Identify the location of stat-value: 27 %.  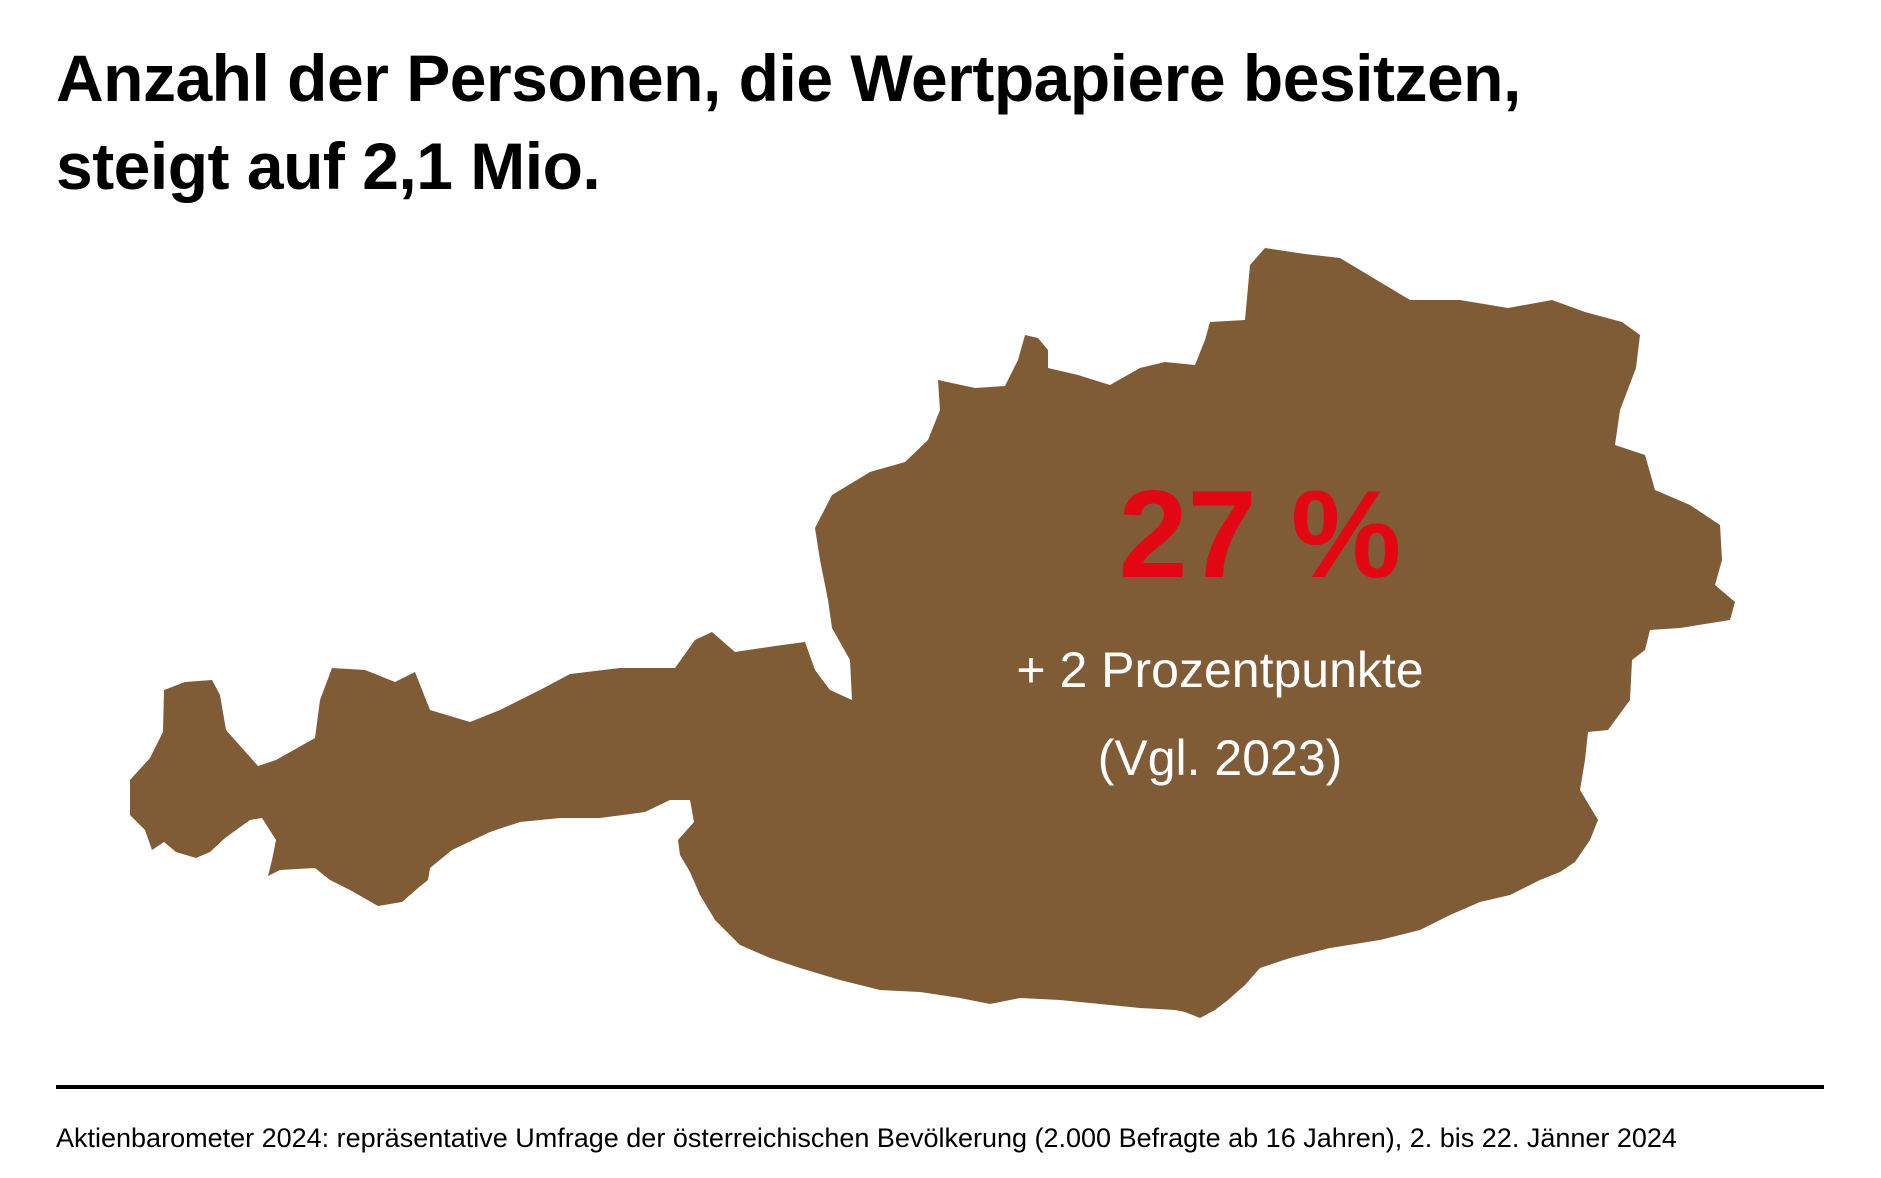
(1260, 535).